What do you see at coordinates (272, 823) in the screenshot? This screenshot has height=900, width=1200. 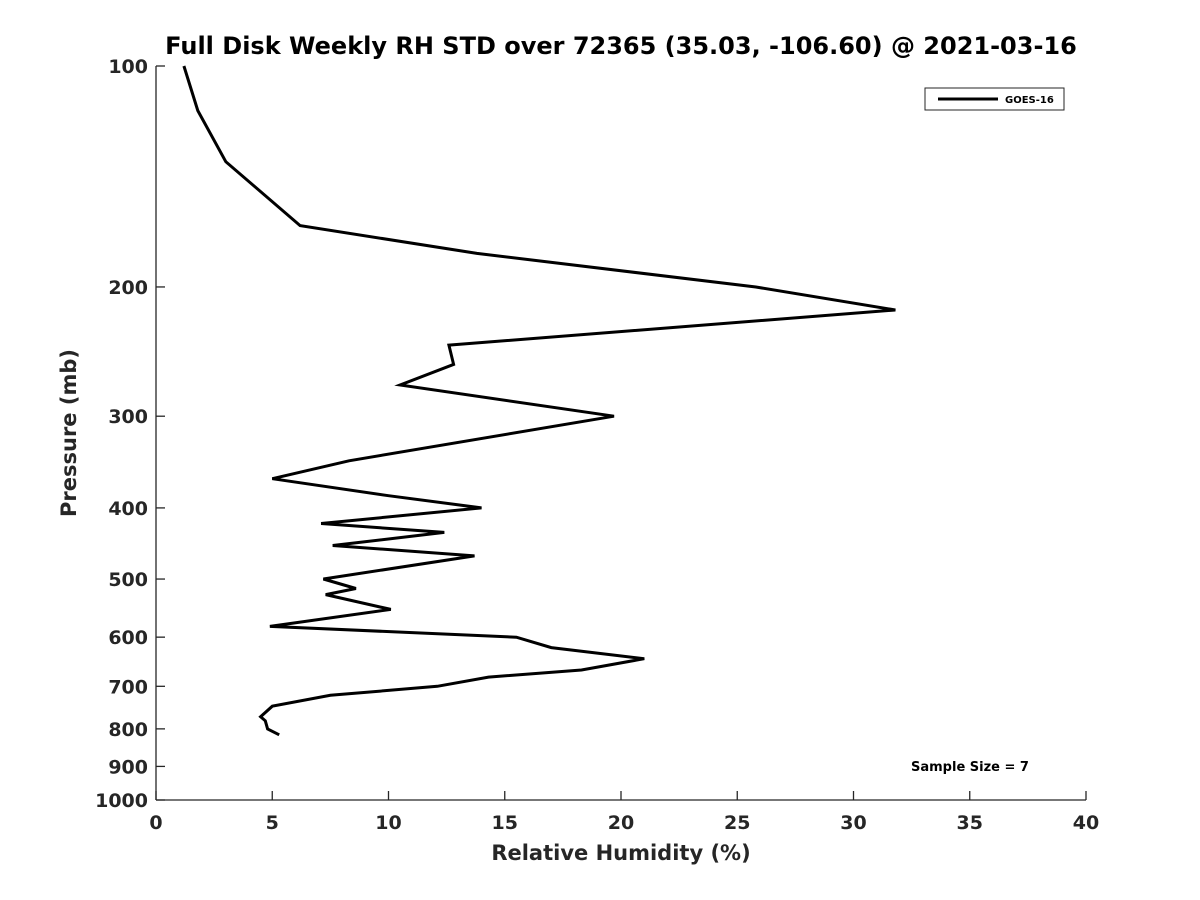 I see `x-tick-label: 5` at bounding box center [272, 823].